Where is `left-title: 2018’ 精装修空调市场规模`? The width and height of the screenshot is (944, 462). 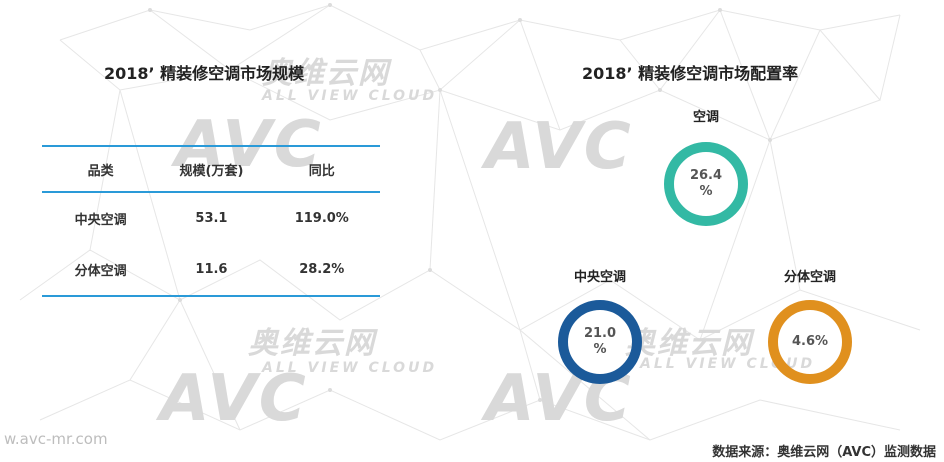
left-title: 2018’ 精装修空调市场规模 is located at coordinates (204, 73).